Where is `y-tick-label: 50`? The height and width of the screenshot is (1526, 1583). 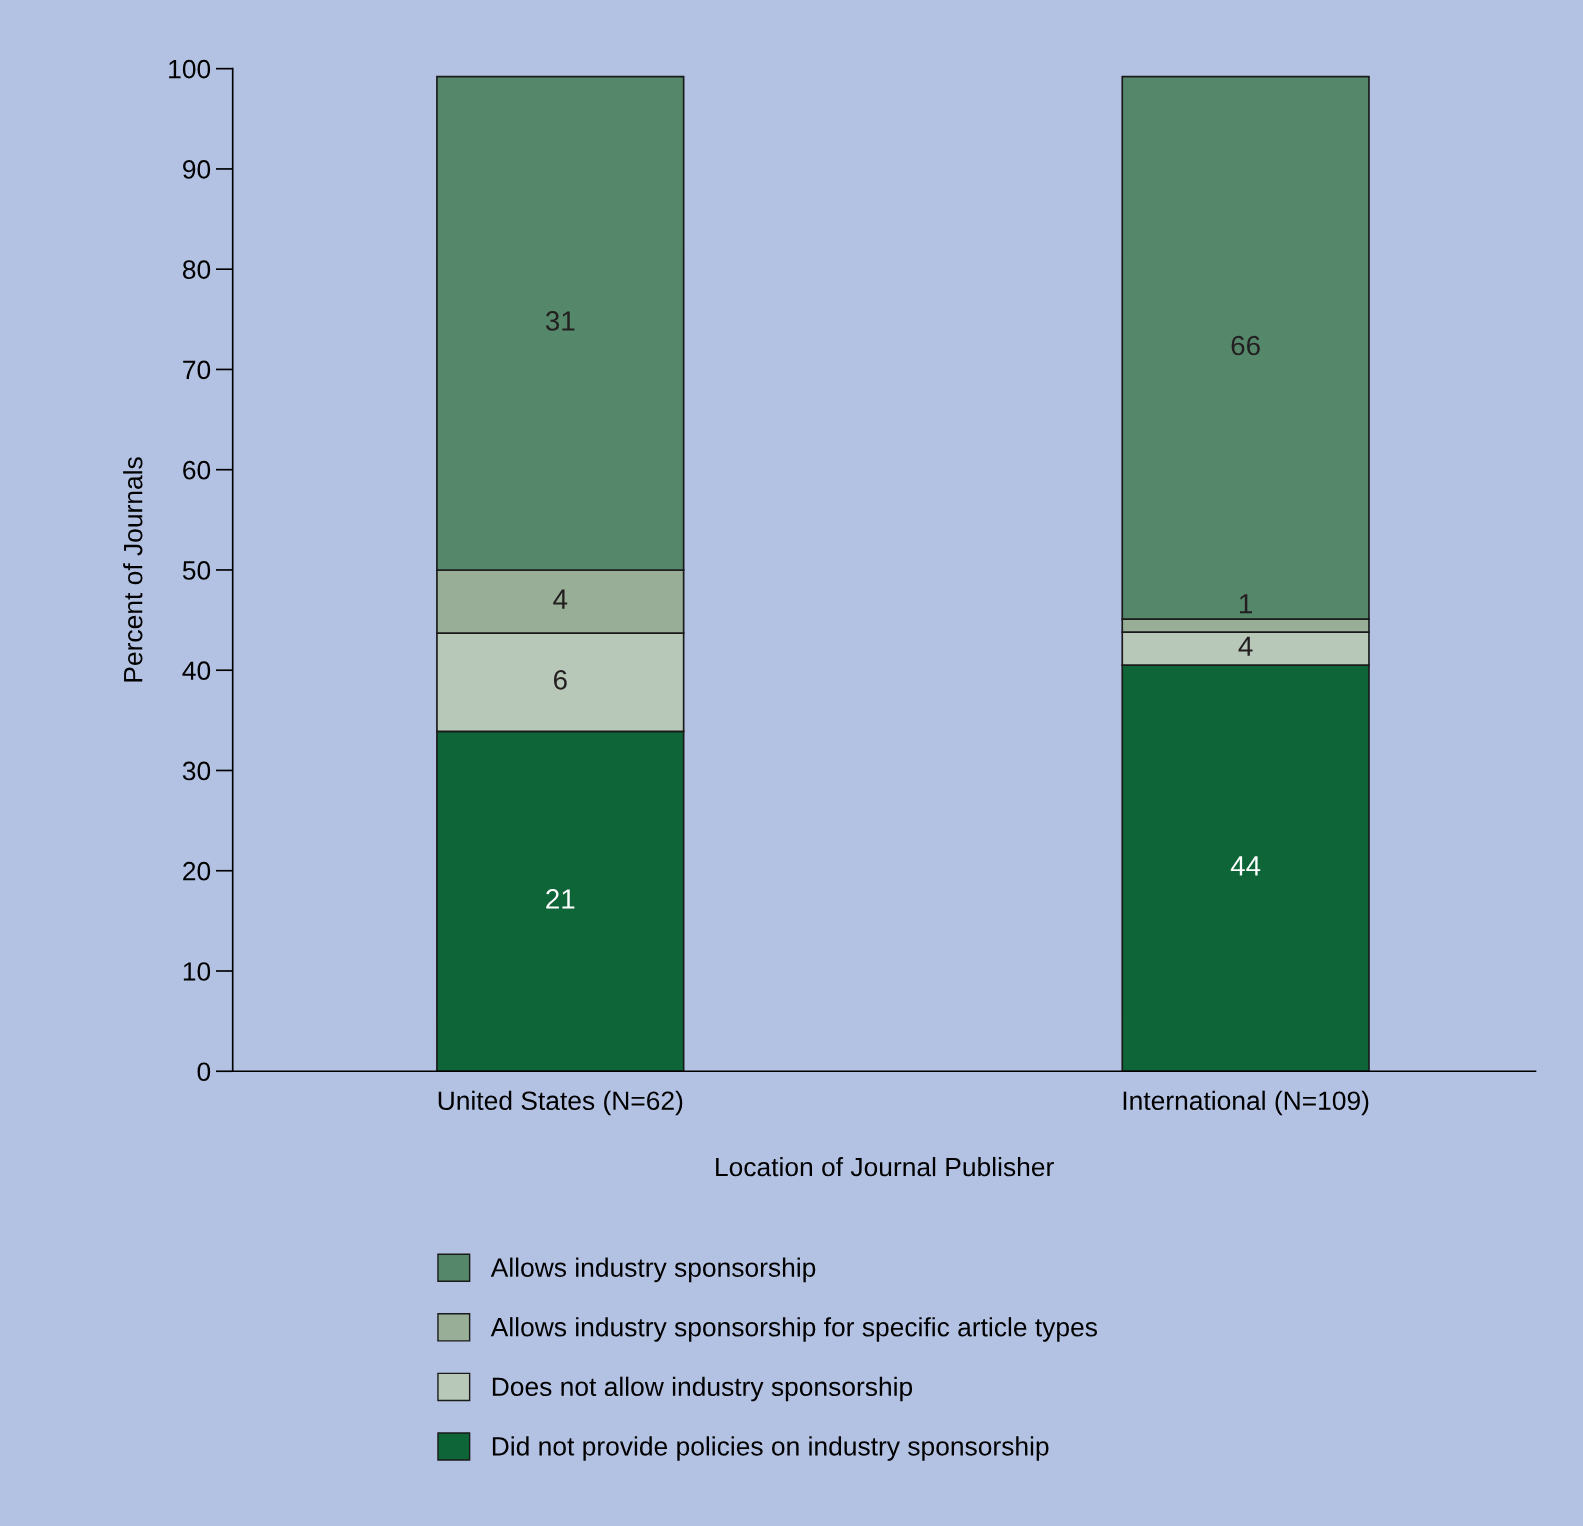
y-tick-label: 50 is located at coordinates (196, 570).